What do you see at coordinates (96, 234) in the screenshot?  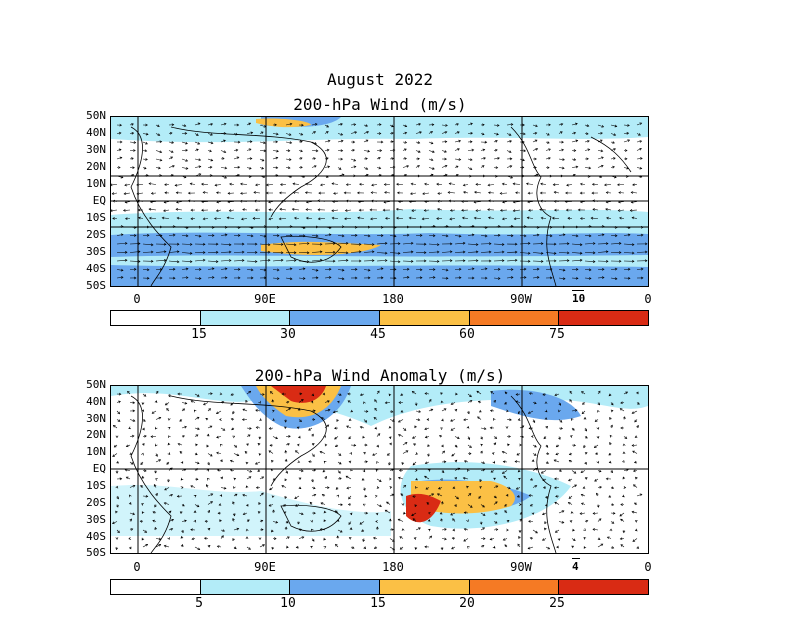 I see `lat-label: 20S` at bounding box center [96, 234].